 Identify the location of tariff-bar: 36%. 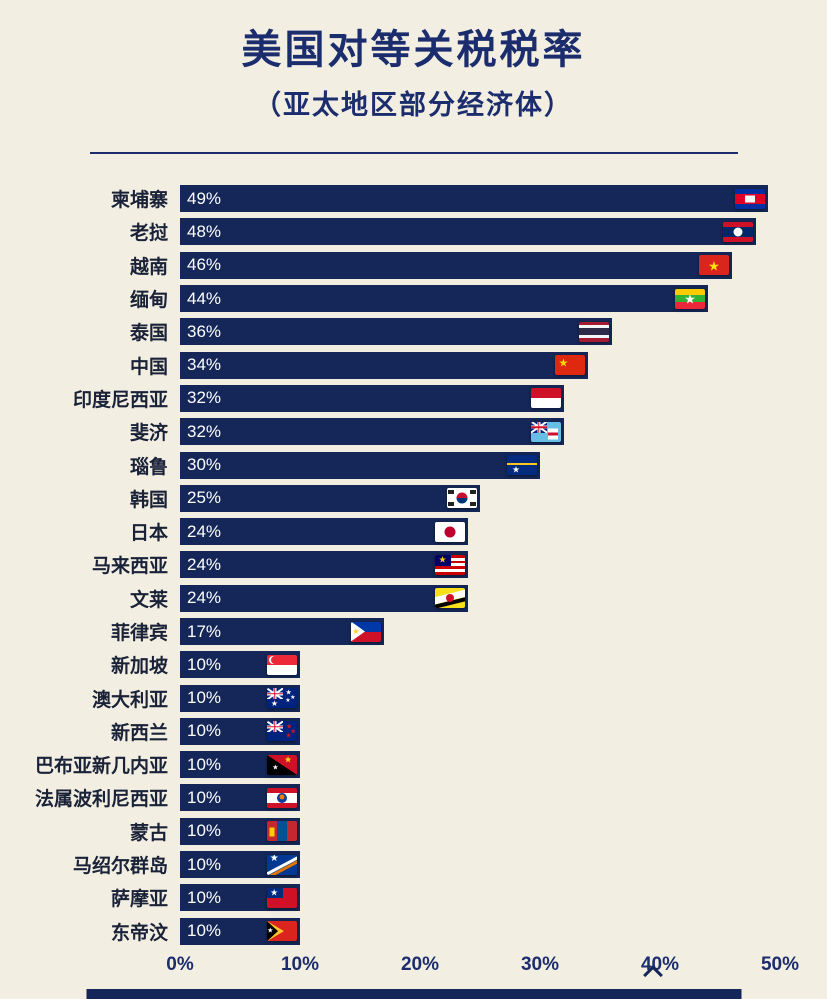
(396, 332).